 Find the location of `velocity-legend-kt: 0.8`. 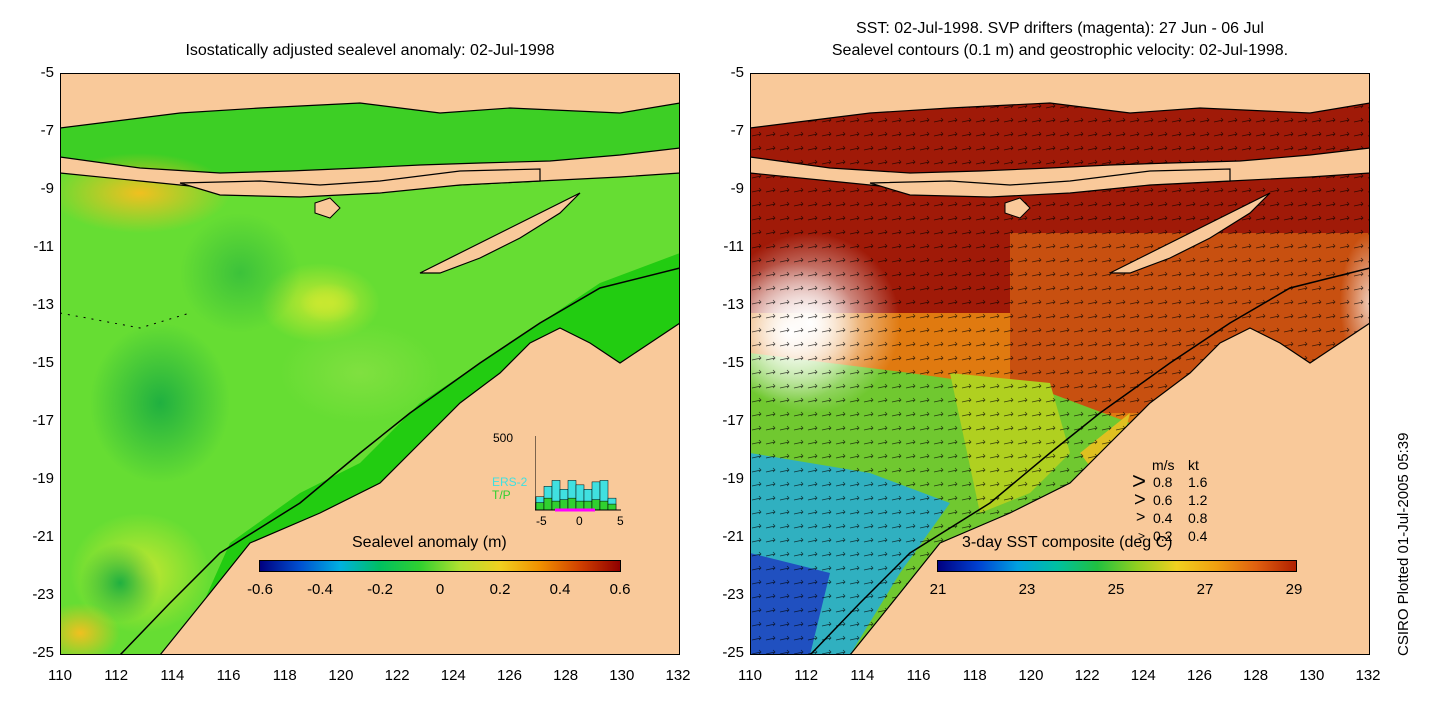

velocity-legend-kt: 0.8 is located at coordinates (1198, 518).